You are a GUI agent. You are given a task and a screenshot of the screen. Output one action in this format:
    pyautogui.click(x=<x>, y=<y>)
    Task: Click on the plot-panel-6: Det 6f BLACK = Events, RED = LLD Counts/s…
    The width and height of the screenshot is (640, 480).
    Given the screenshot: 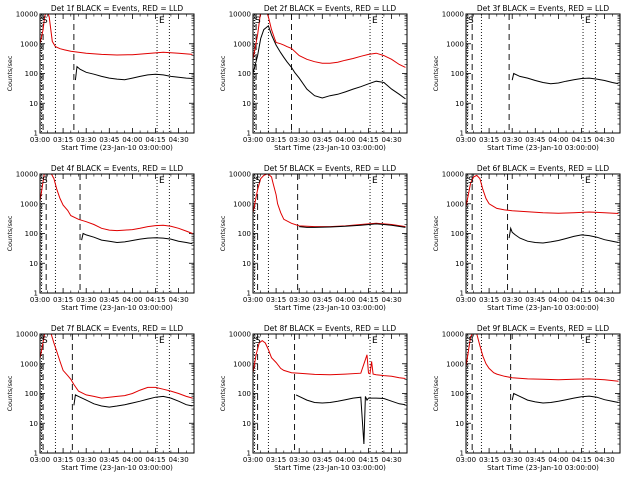 What is the action you would take?
    pyautogui.click(x=526, y=238)
    